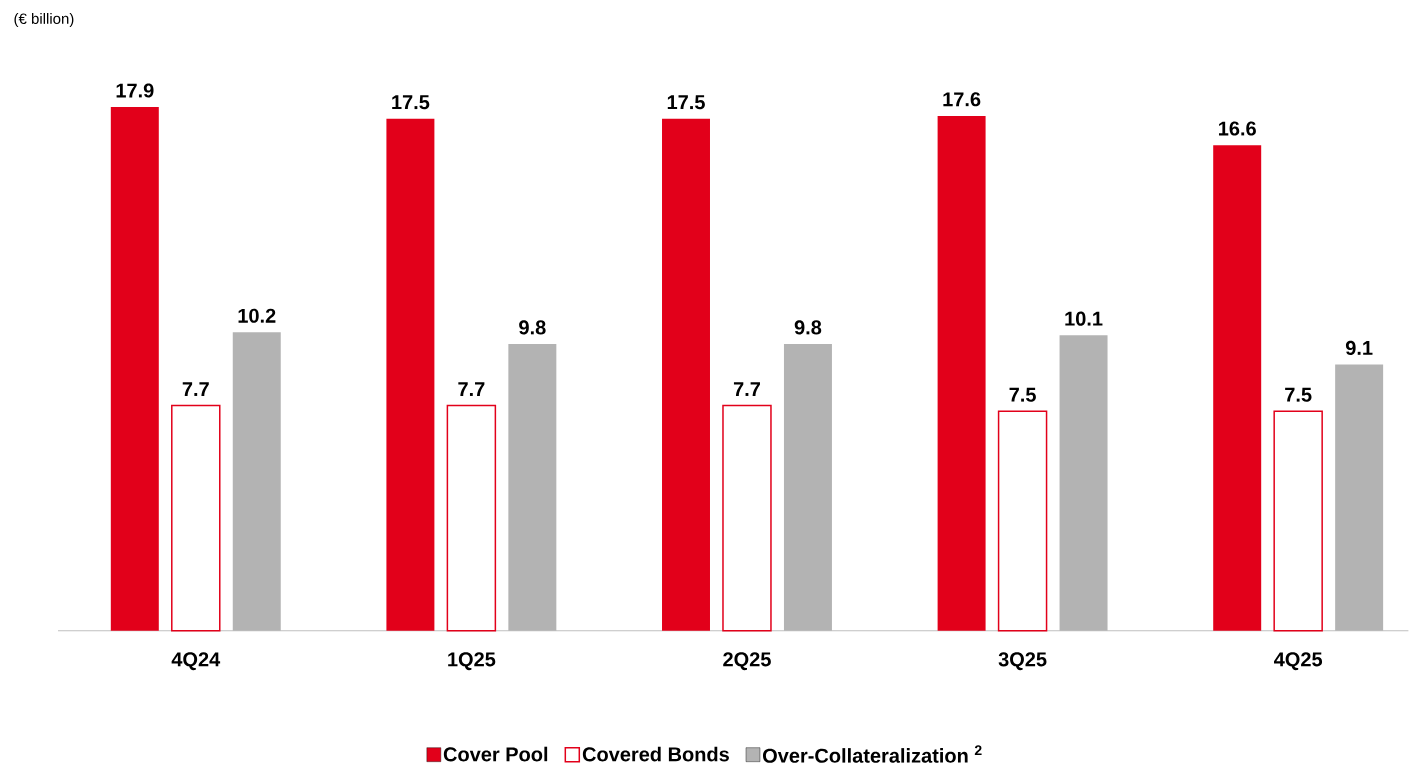  Describe the element at coordinates (747, 661) in the screenshot. I see `x-tick-label: 2Q25` at that location.